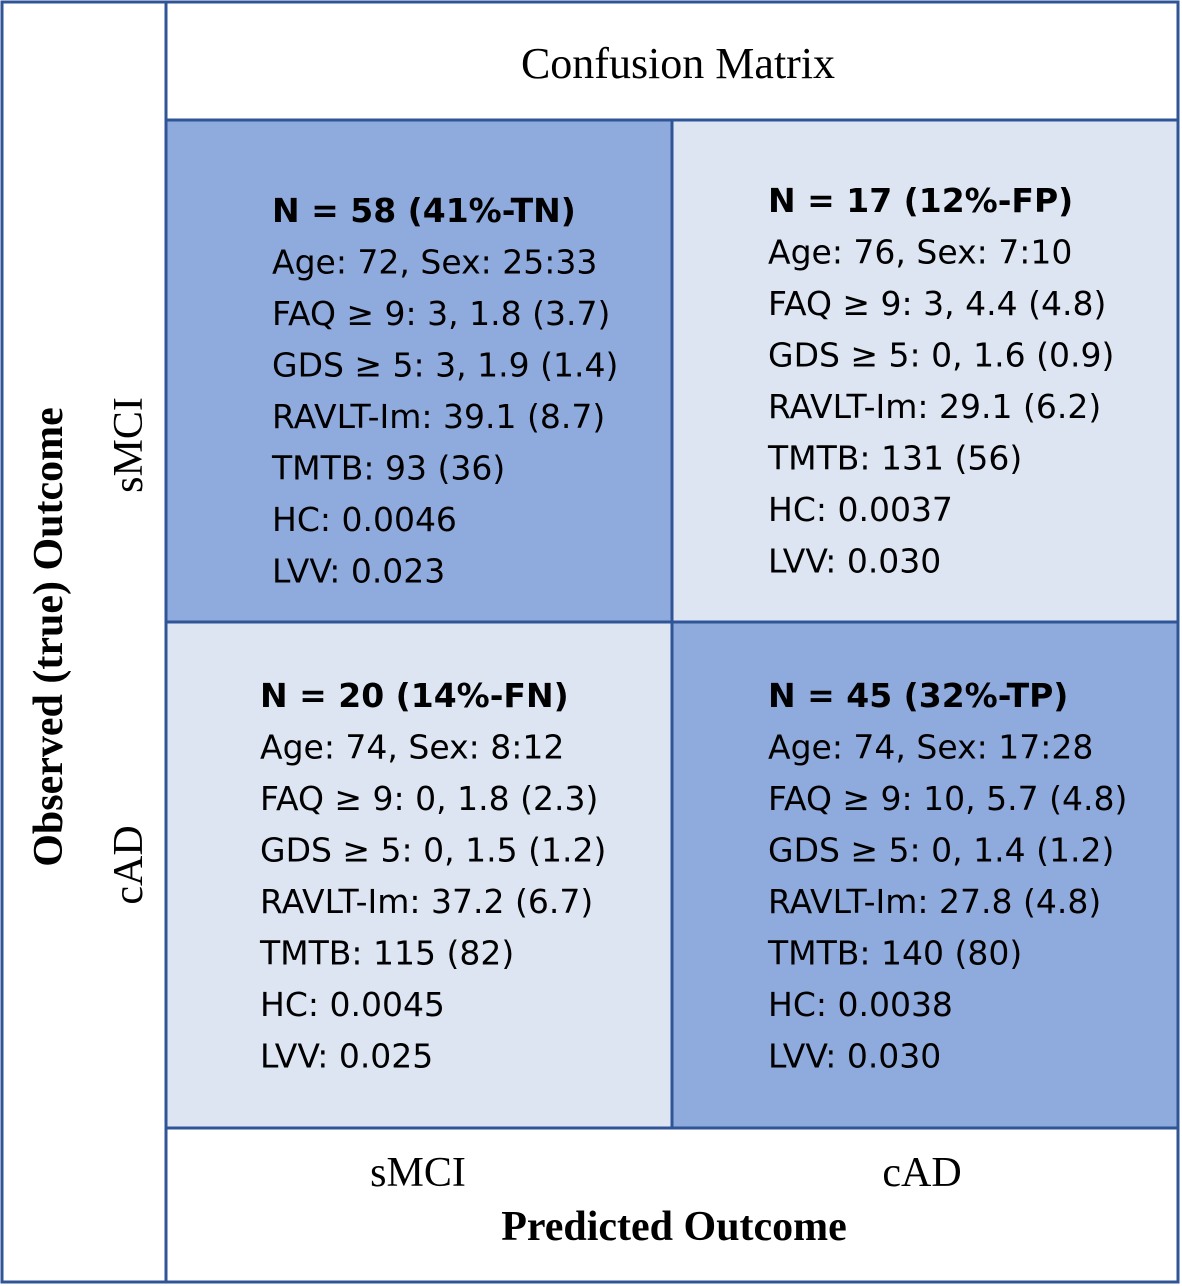  What do you see at coordinates (434, 262) in the screenshot?
I see `cell-stat: Age: 72, Sex: 25:33` at bounding box center [434, 262].